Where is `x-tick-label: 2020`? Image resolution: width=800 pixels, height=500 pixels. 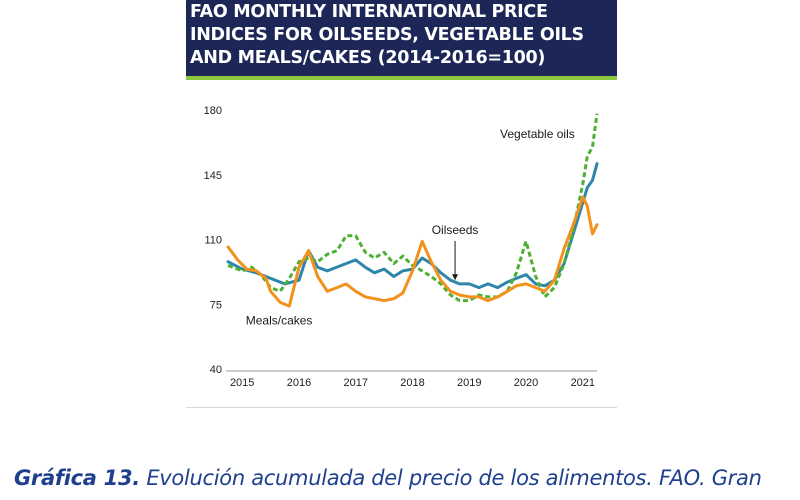
x-tick-label: 2020 is located at coordinates (526, 383).